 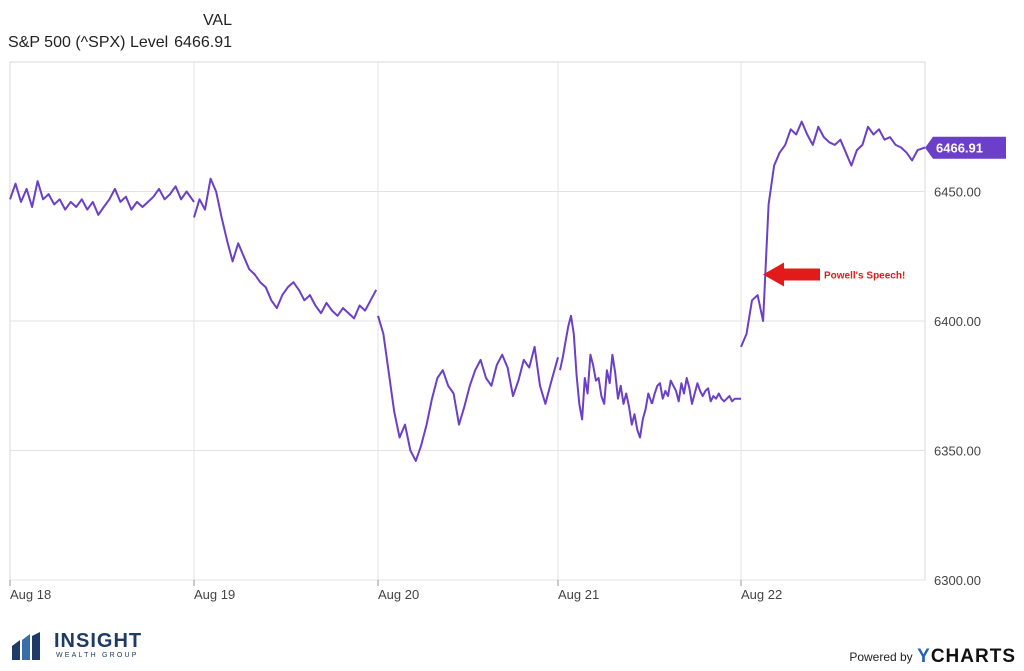 What do you see at coordinates (864, 276) in the screenshot?
I see `annotation-text: Powell's Speech!` at bounding box center [864, 276].